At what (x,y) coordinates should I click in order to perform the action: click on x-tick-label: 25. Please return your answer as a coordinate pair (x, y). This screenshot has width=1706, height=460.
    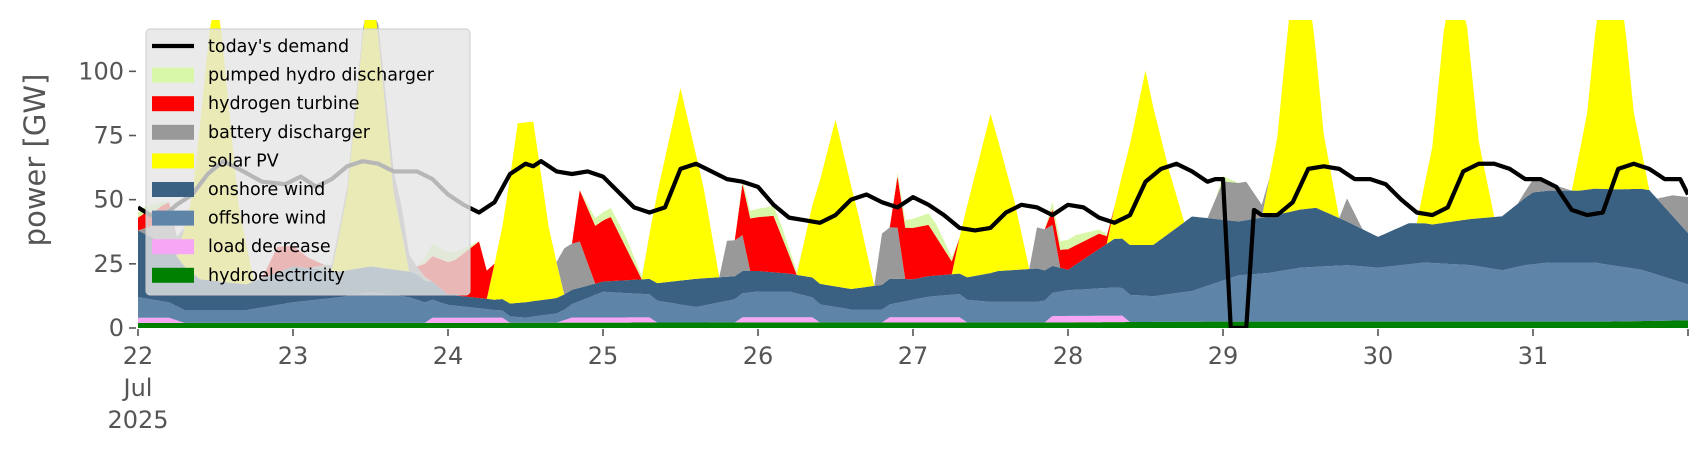
    Looking at the image, I should click on (603, 356).